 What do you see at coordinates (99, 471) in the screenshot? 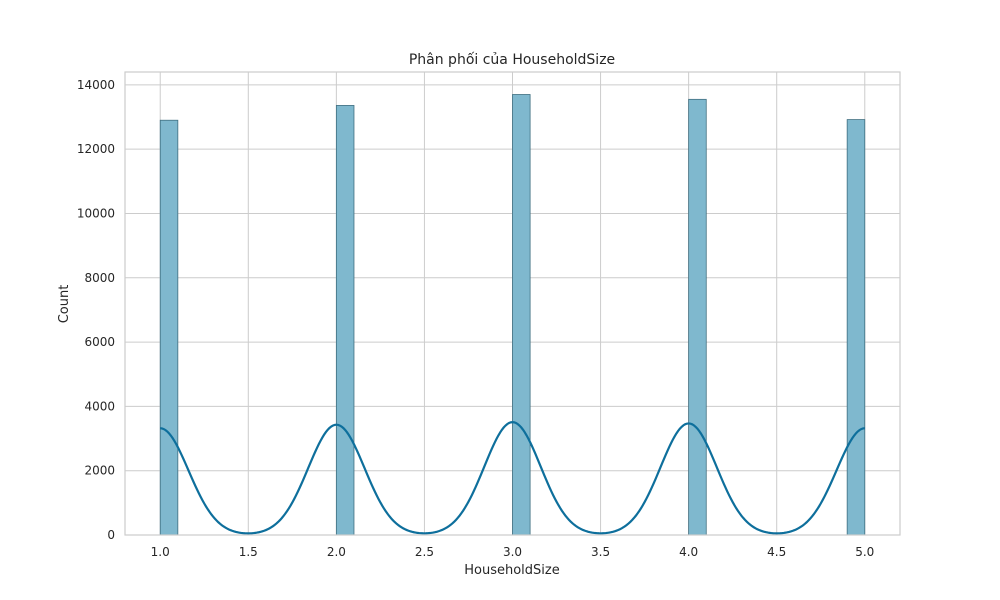
I see `y-tick-label: 2000` at bounding box center [99, 471].